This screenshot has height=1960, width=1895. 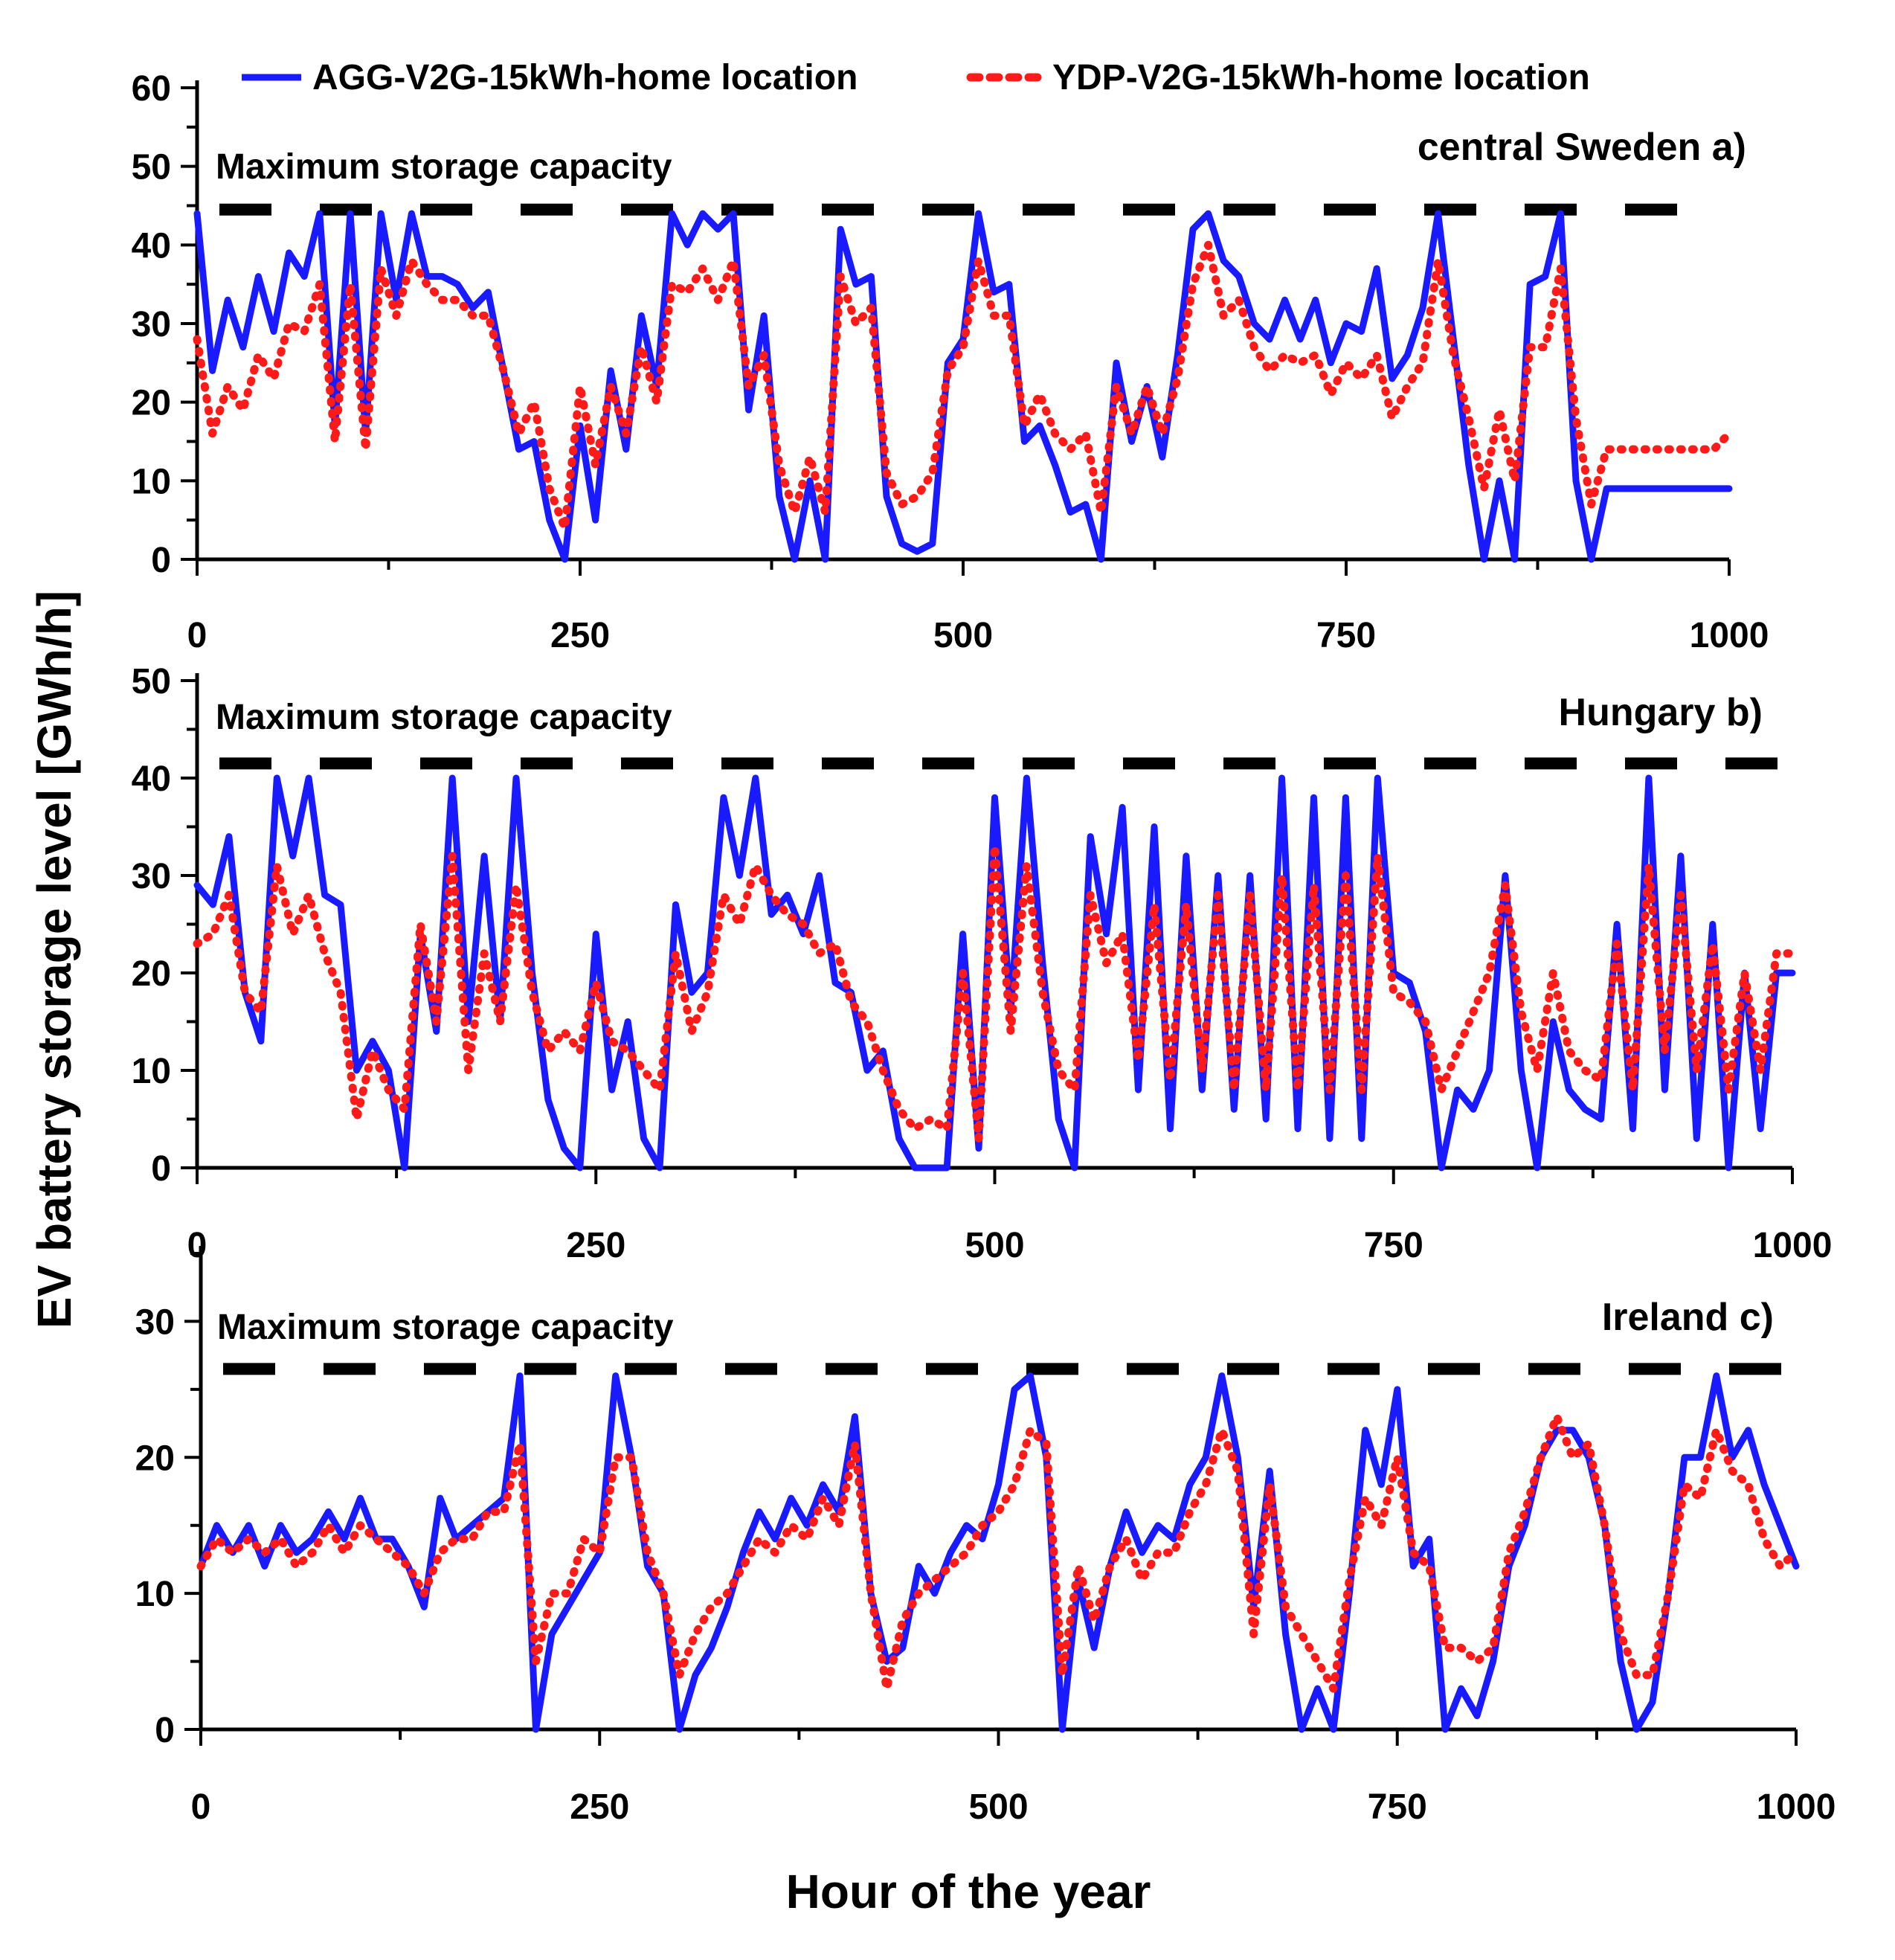 I want to click on series-agg-line, so click(x=963, y=386).